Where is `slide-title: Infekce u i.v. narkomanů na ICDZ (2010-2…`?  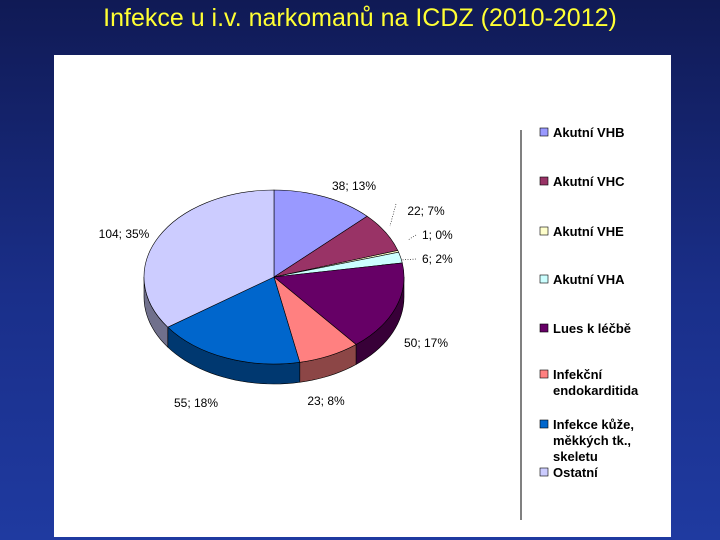 slide-title: Infekce u i.v. narkomanů na ICDZ (2010-2… is located at coordinates (360, 18).